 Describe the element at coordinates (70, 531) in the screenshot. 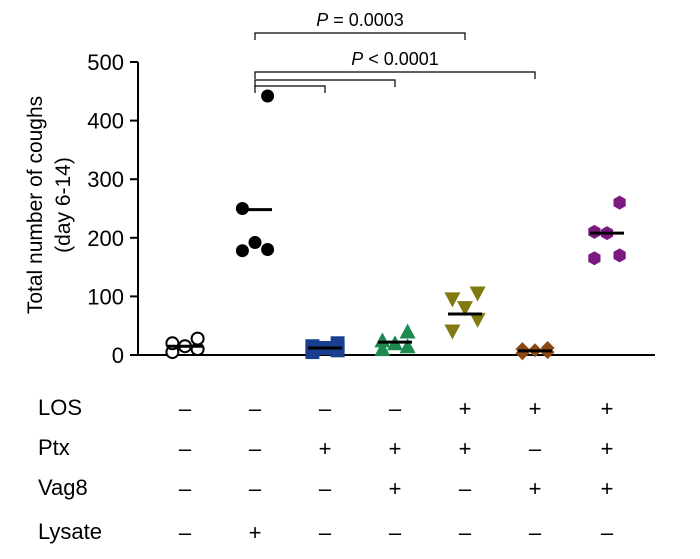

I see `condition-label: Lysate` at that location.